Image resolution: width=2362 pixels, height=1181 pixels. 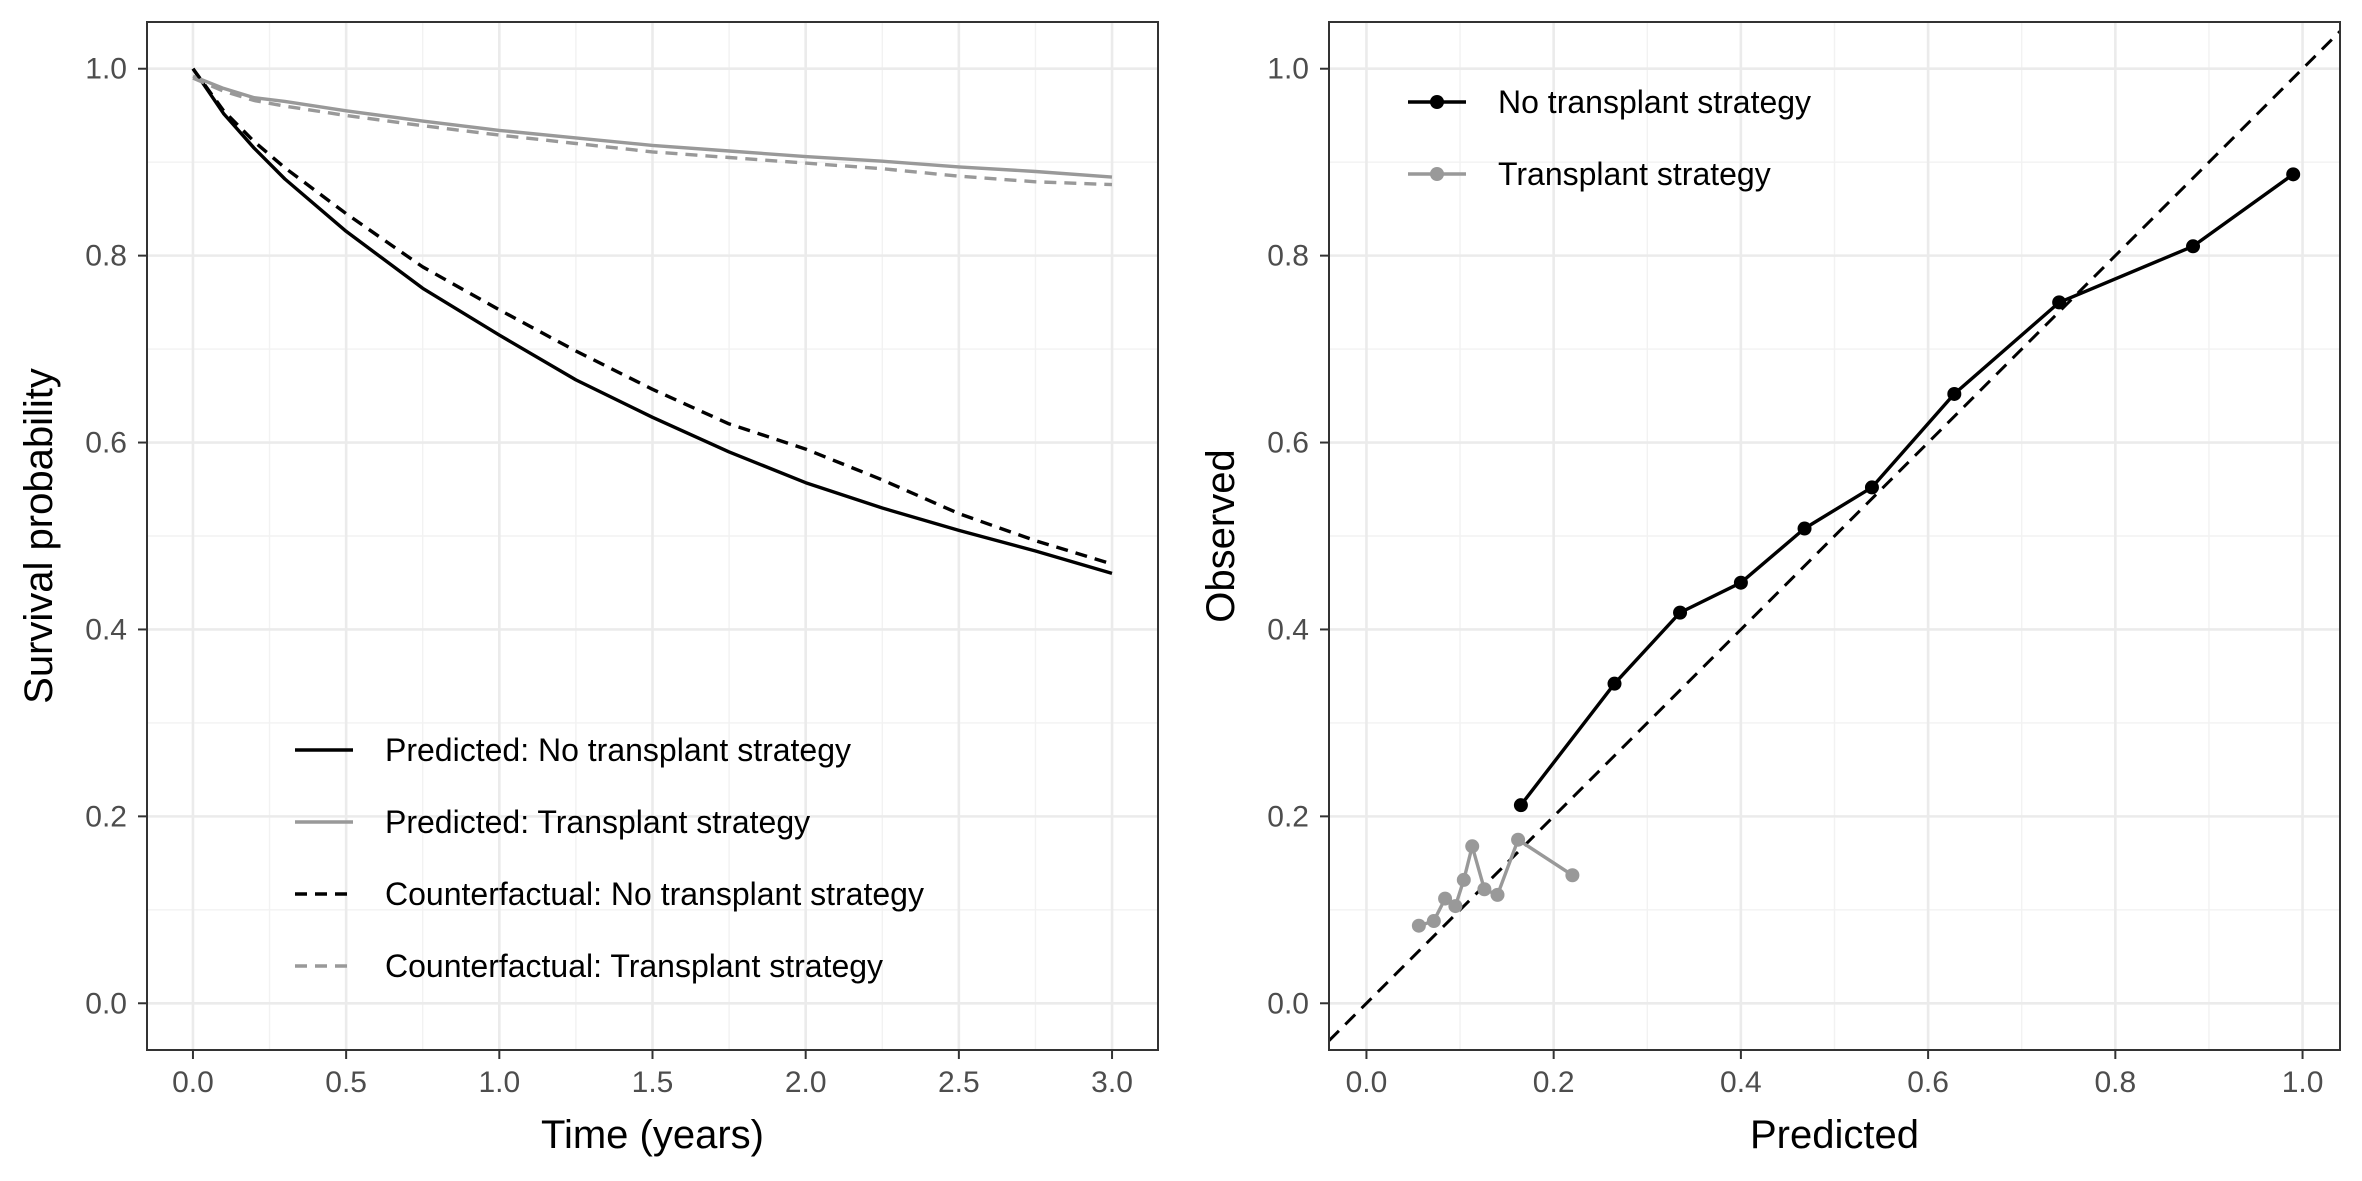 What do you see at coordinates (1112, 1082) in the screenshot?
I see `x-tick-label: 3.0` at bounding box center [1112, 1082].